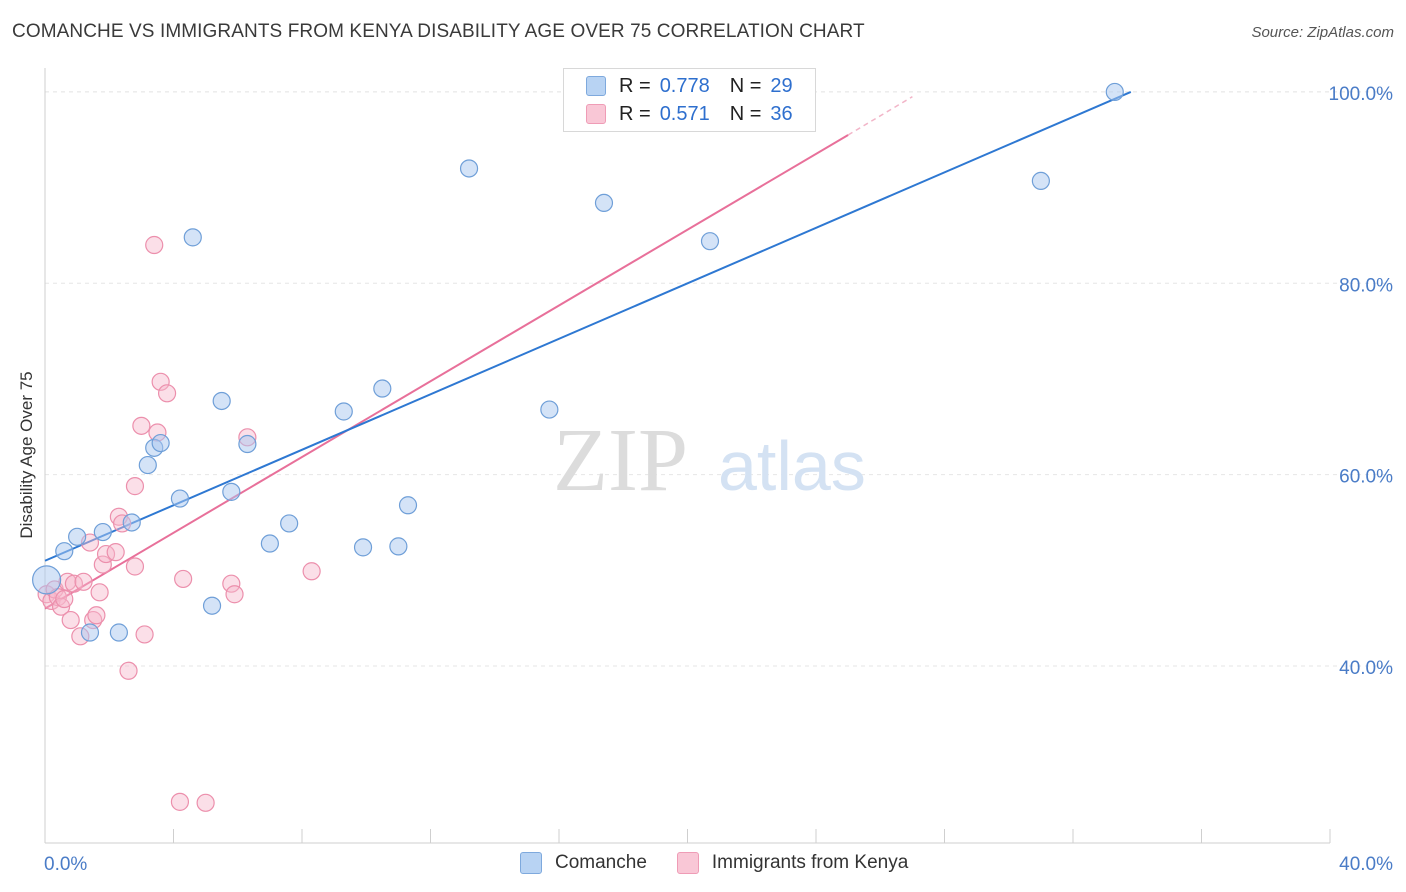 This screenshot has width=1406, height=892. Describe the element at coordinates (880, 116) in the screenshot. I see `kenya-trend-extension` at that location.